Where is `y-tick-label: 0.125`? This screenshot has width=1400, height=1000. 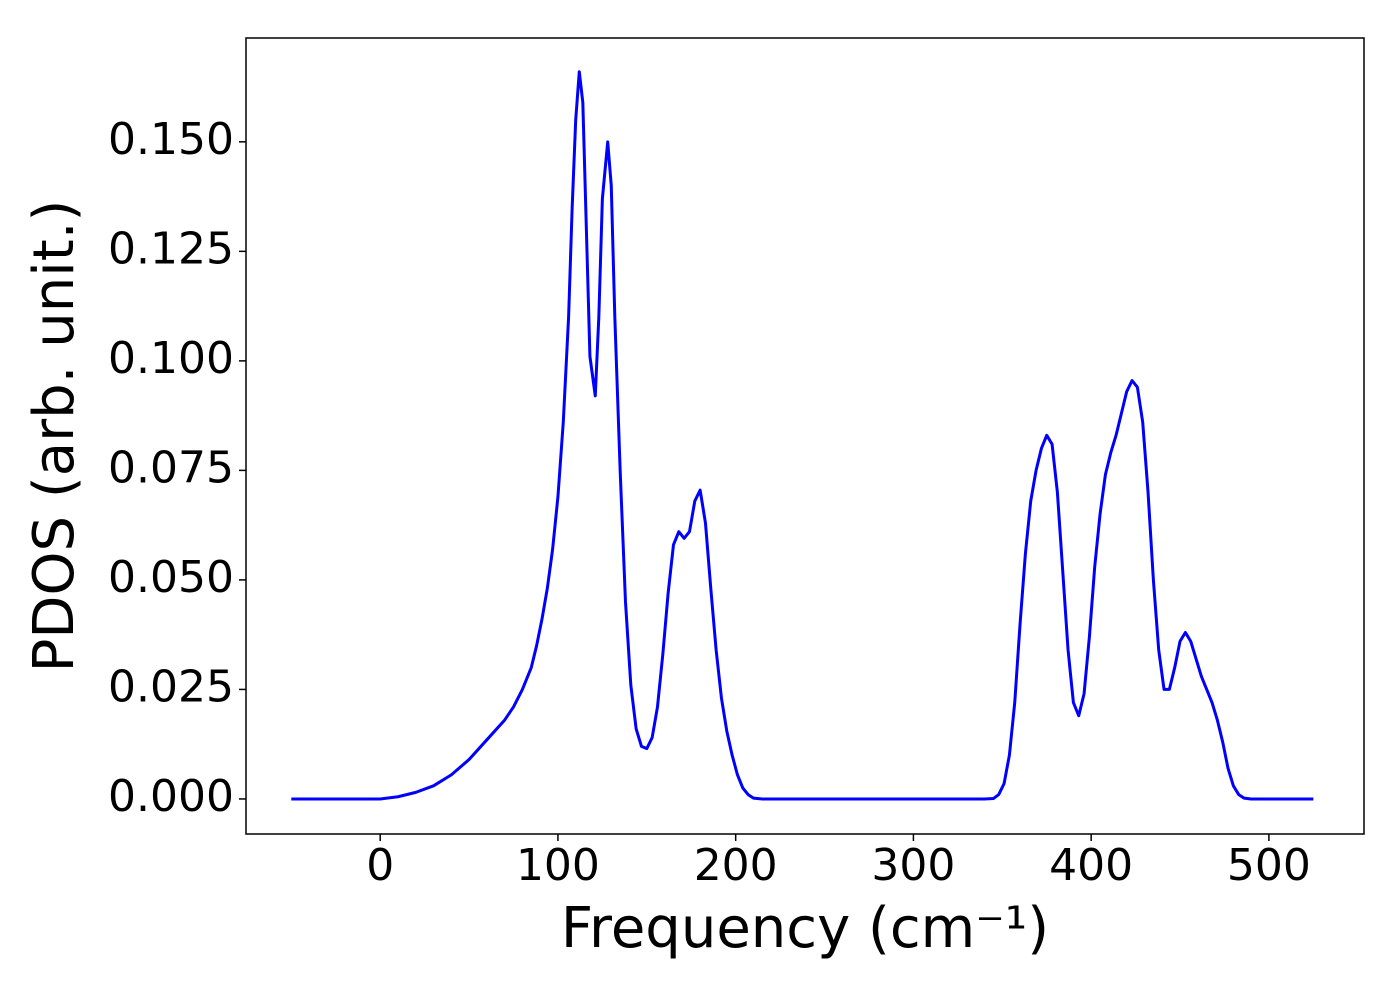 y-tick-label: 0.125 is located at coordinates (171, 248).